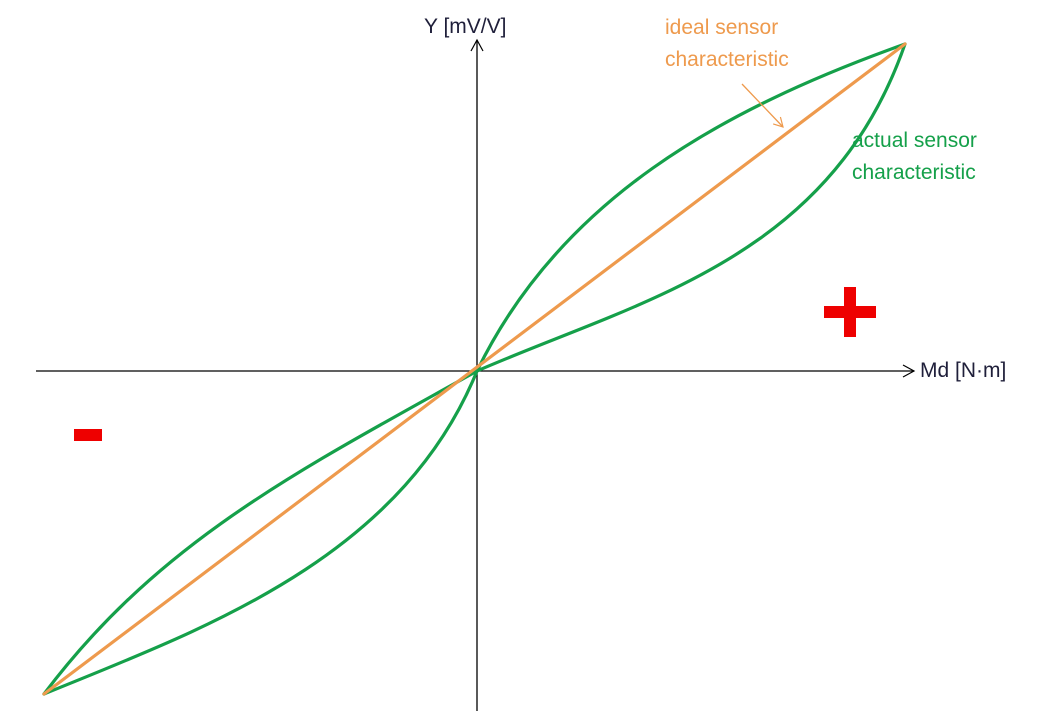 This screenshot has height=711, width=1042. I want to click on positive-quadrant-plus-icon, so click(850, 312).